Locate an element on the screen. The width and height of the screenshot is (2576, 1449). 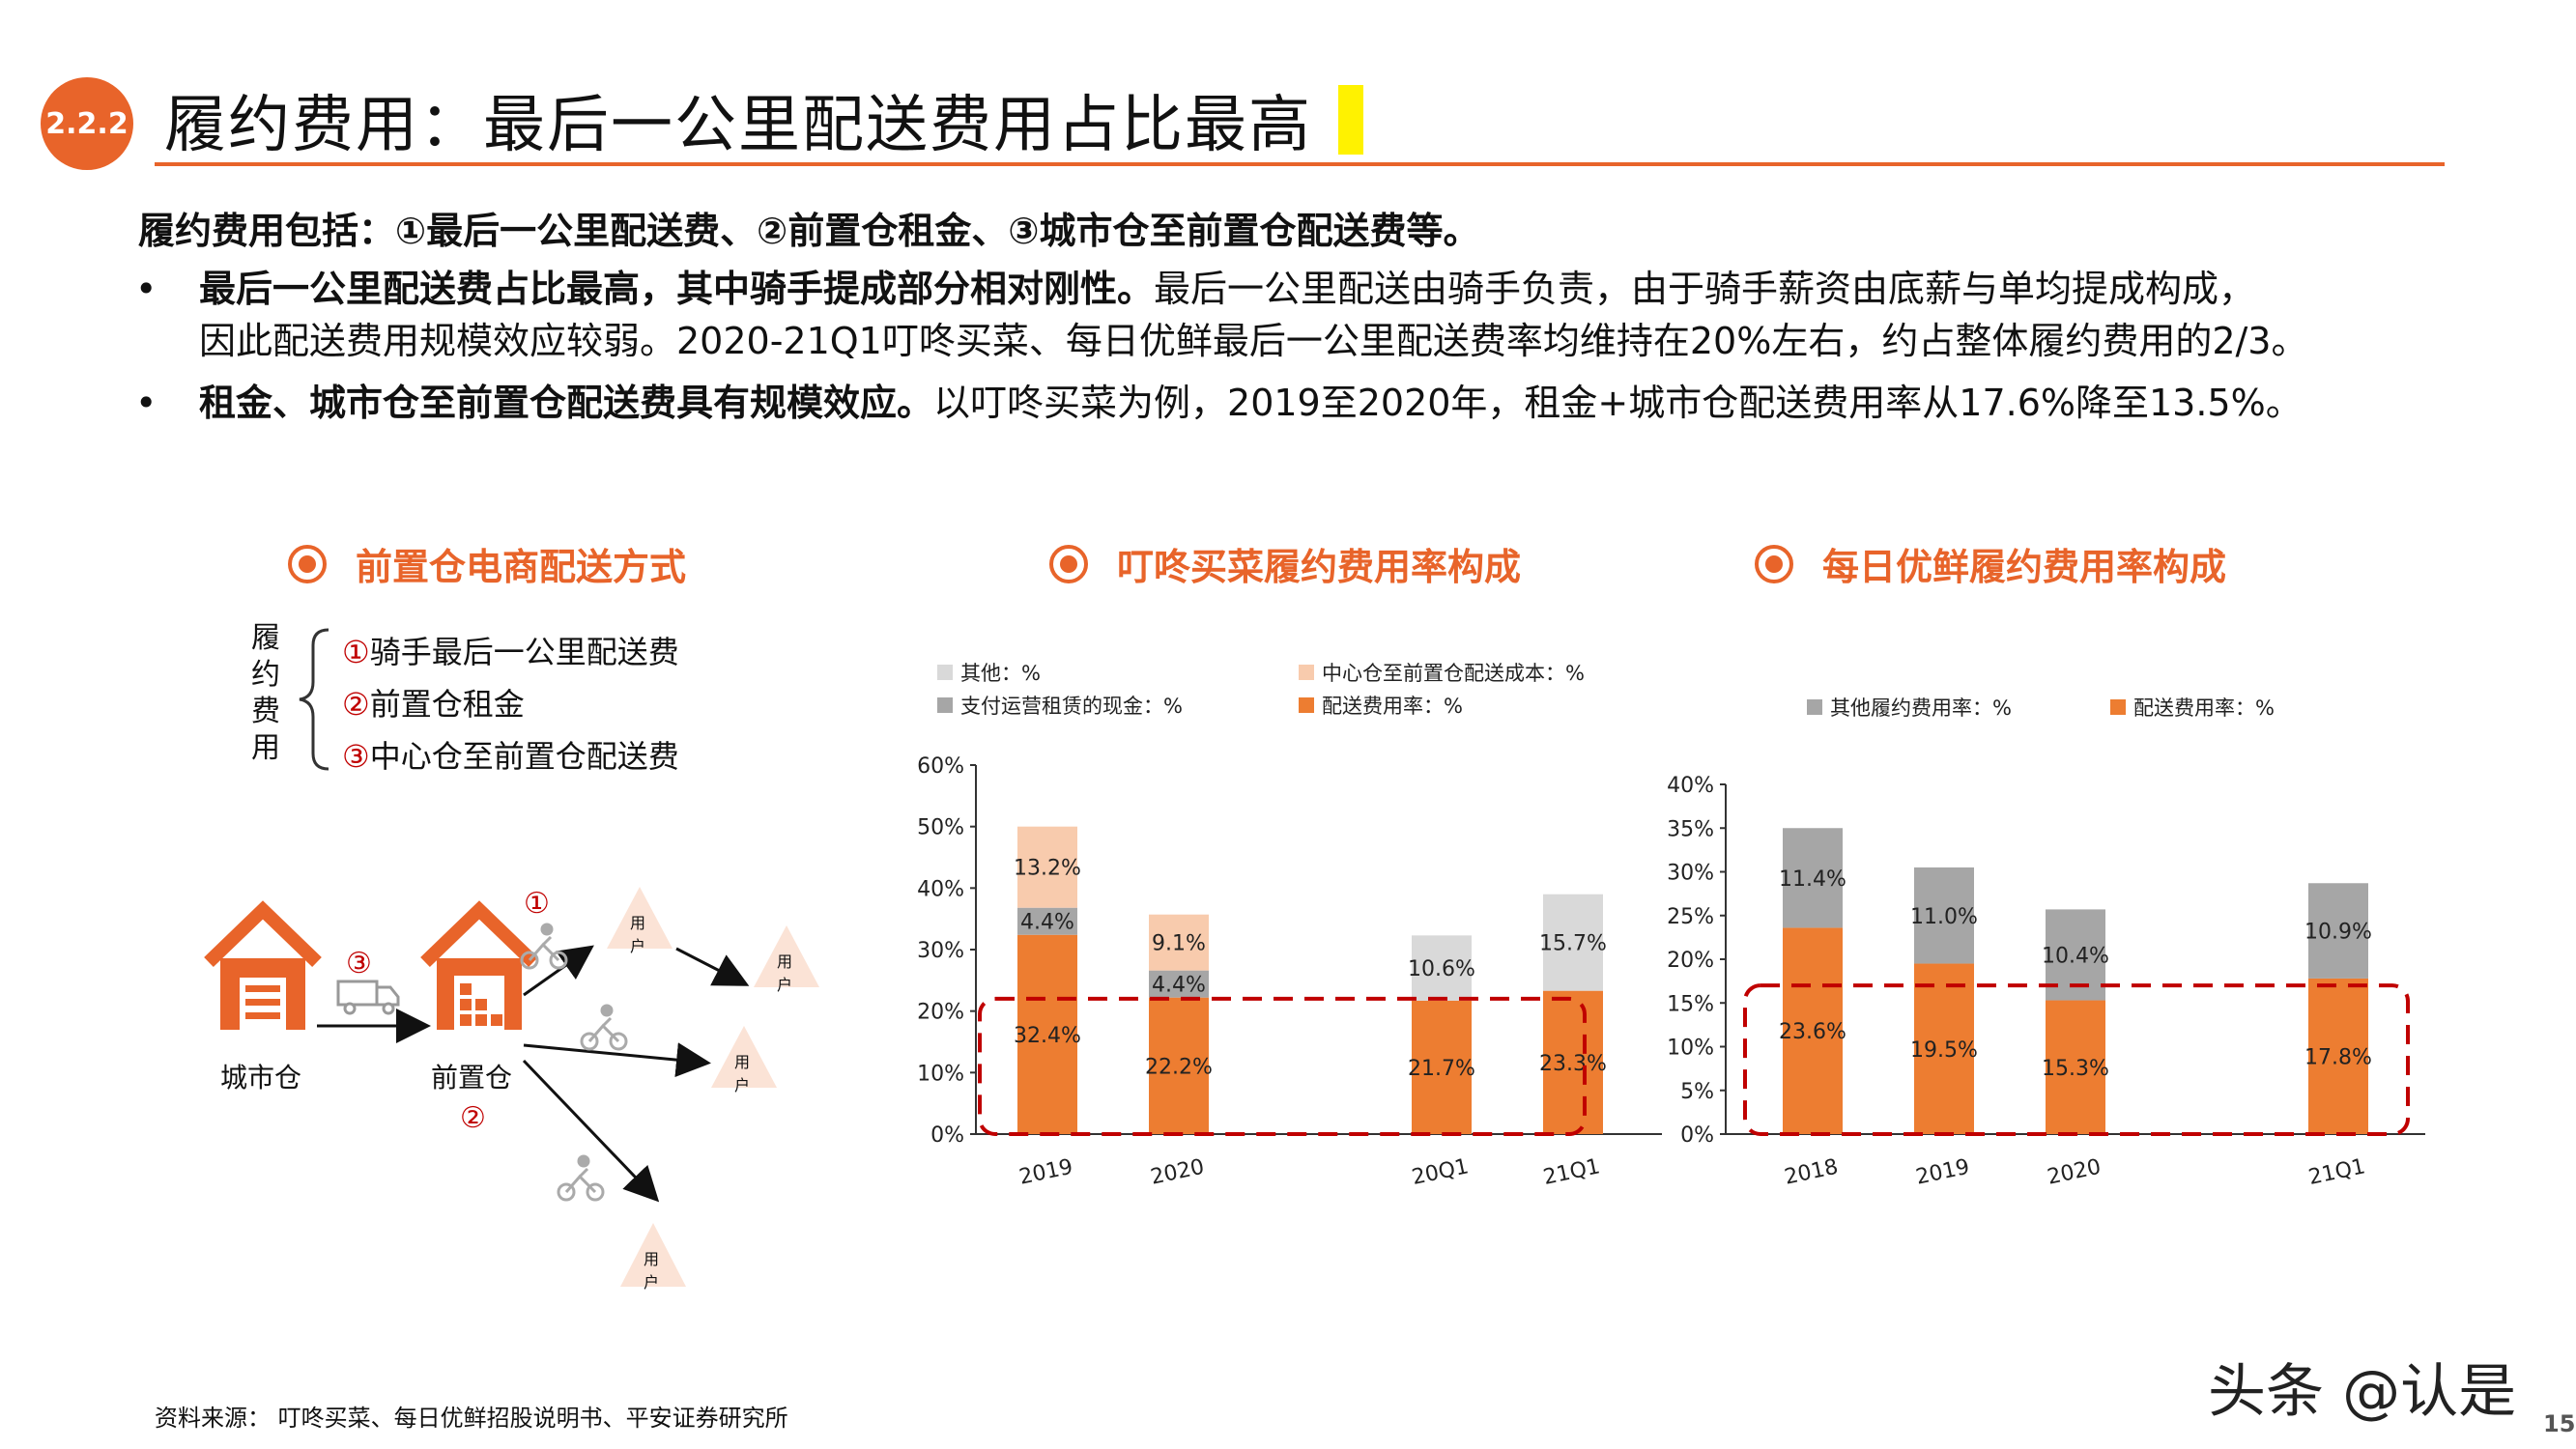
front-warehouse-label: 前置仓 is located at coordinates (472, 1078).